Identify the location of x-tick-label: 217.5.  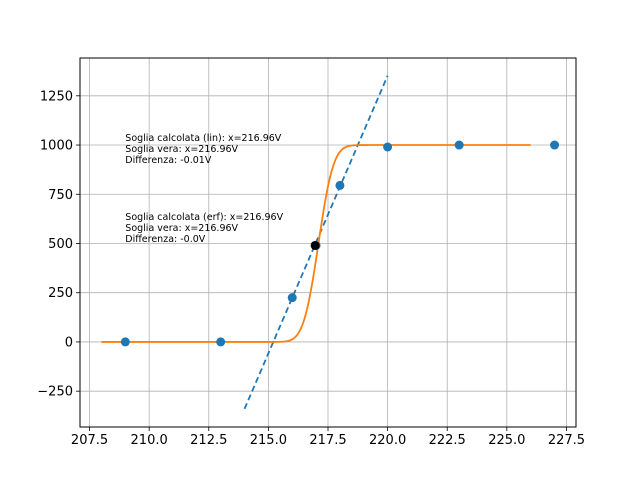
(327, 440).